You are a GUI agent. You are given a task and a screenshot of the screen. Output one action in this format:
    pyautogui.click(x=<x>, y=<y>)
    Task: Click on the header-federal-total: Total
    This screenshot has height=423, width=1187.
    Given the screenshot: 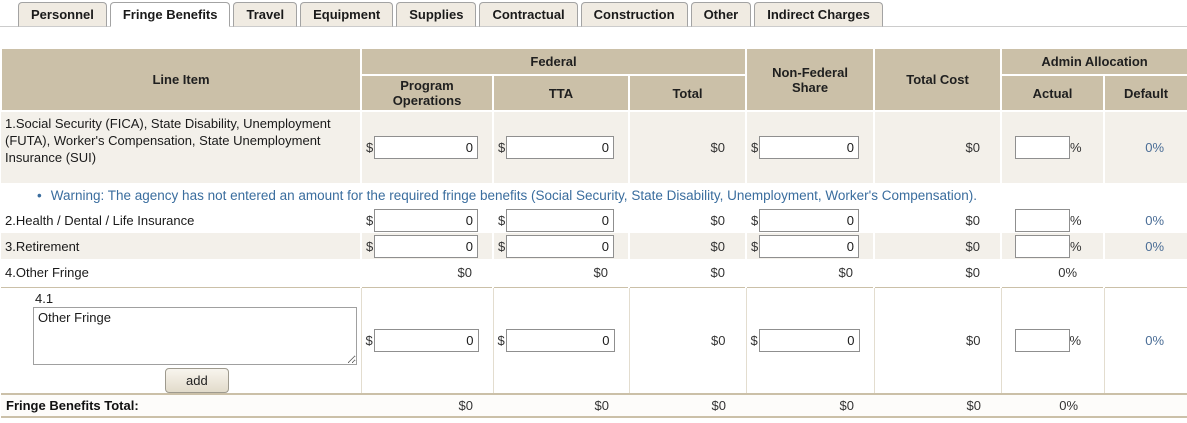 What is the action you would take?
    pyautogui.click(x=687, y=93)
    